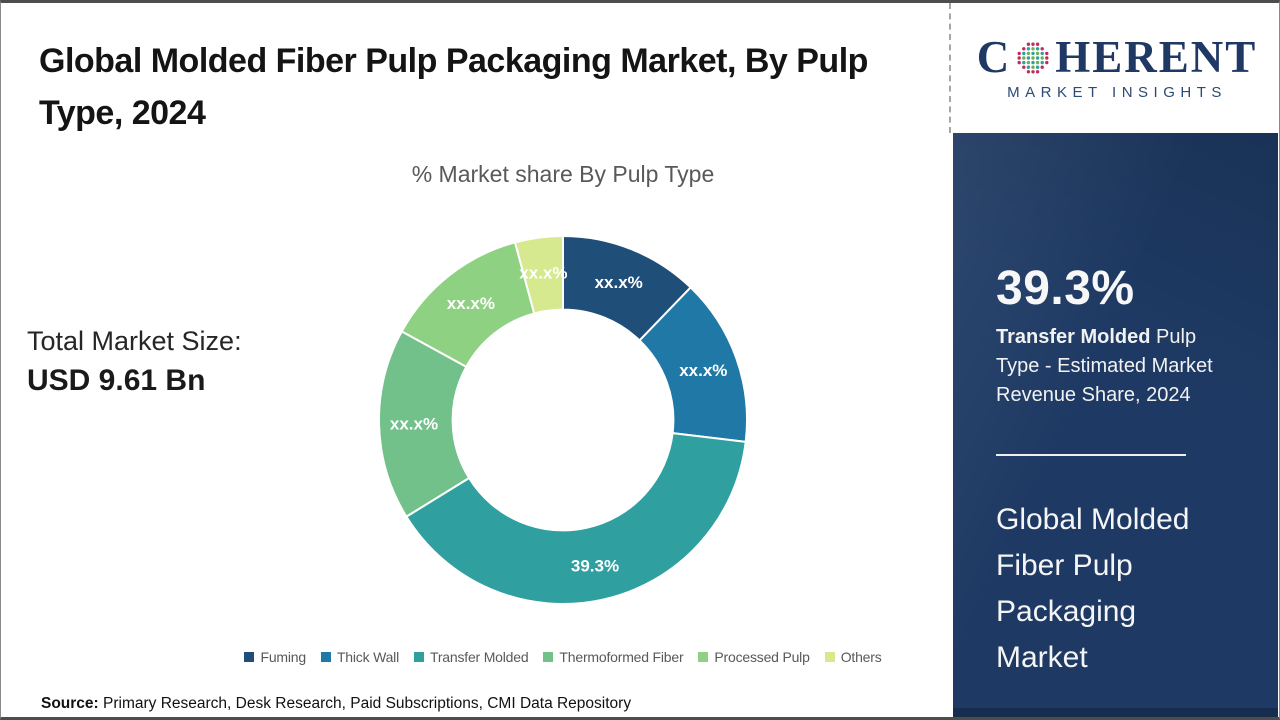  I want to click on donut-chart: xx.x% xx.x% 39.3% xx.x% xx.x% xx.x%, so click(563, 420).